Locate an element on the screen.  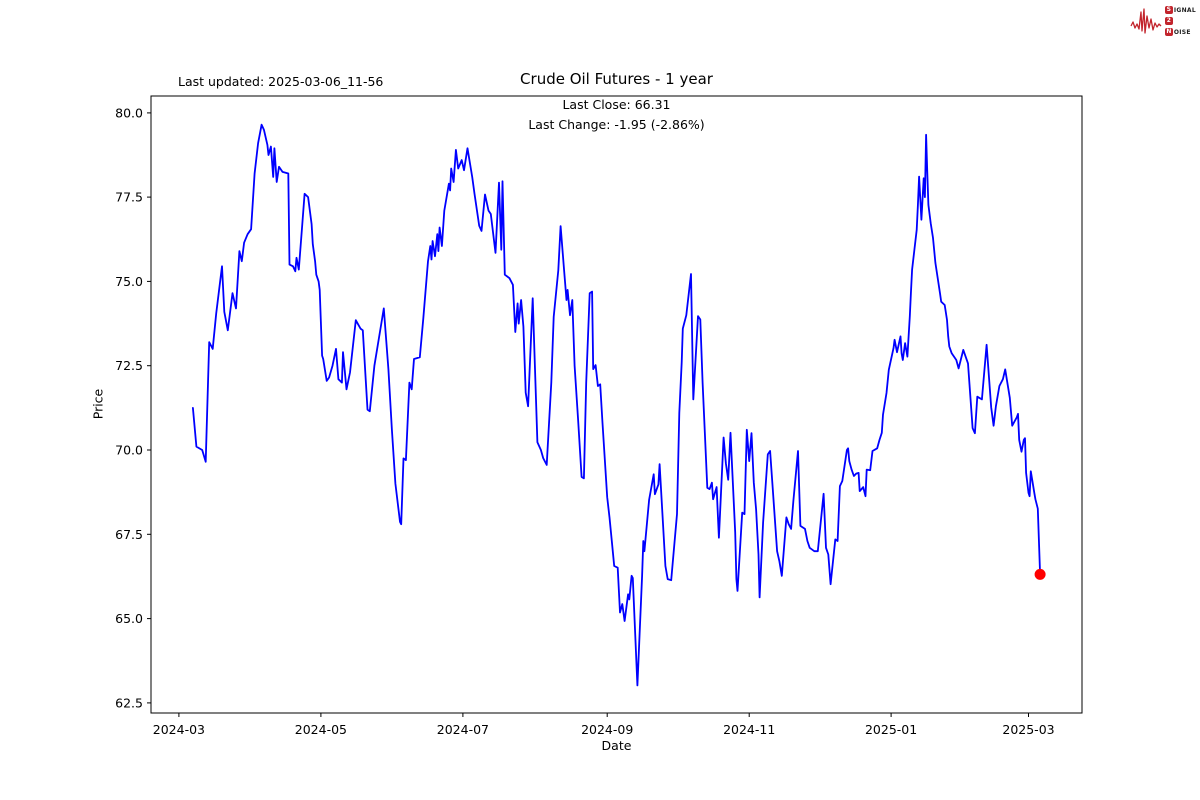
y-tick-label: 65.0 is located at coordinates (129, 618).